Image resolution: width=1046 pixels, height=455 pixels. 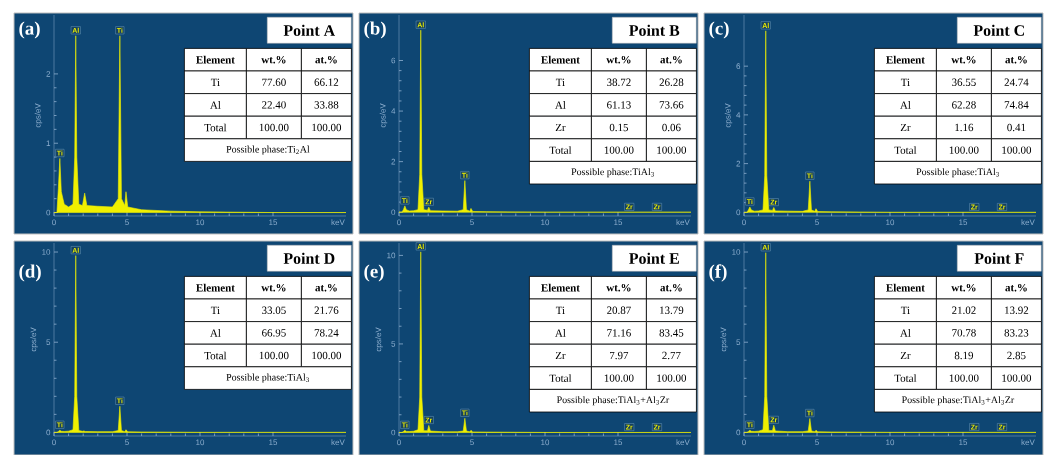 What do you see at coordinates (999, 258) in the screenshot?
I see `chart-title: Point F` at bounding box center [999, 258].